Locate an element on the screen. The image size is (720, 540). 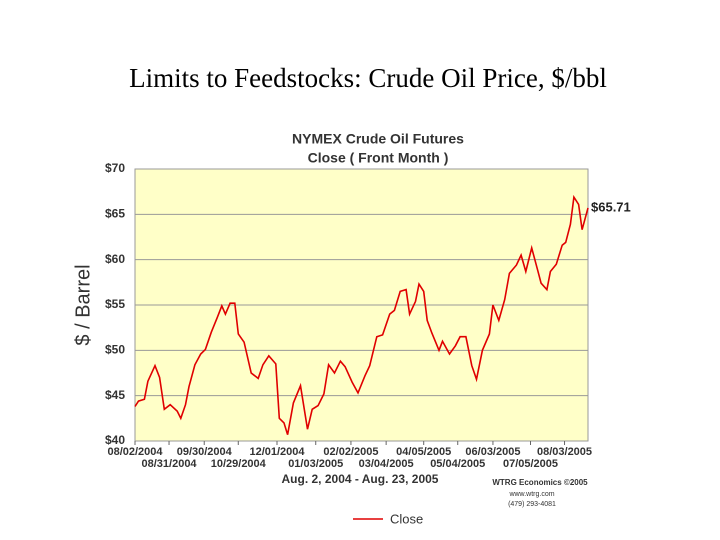
chart-title: NYMEX Crude Oil Futures is located at coordinates (378, 139).